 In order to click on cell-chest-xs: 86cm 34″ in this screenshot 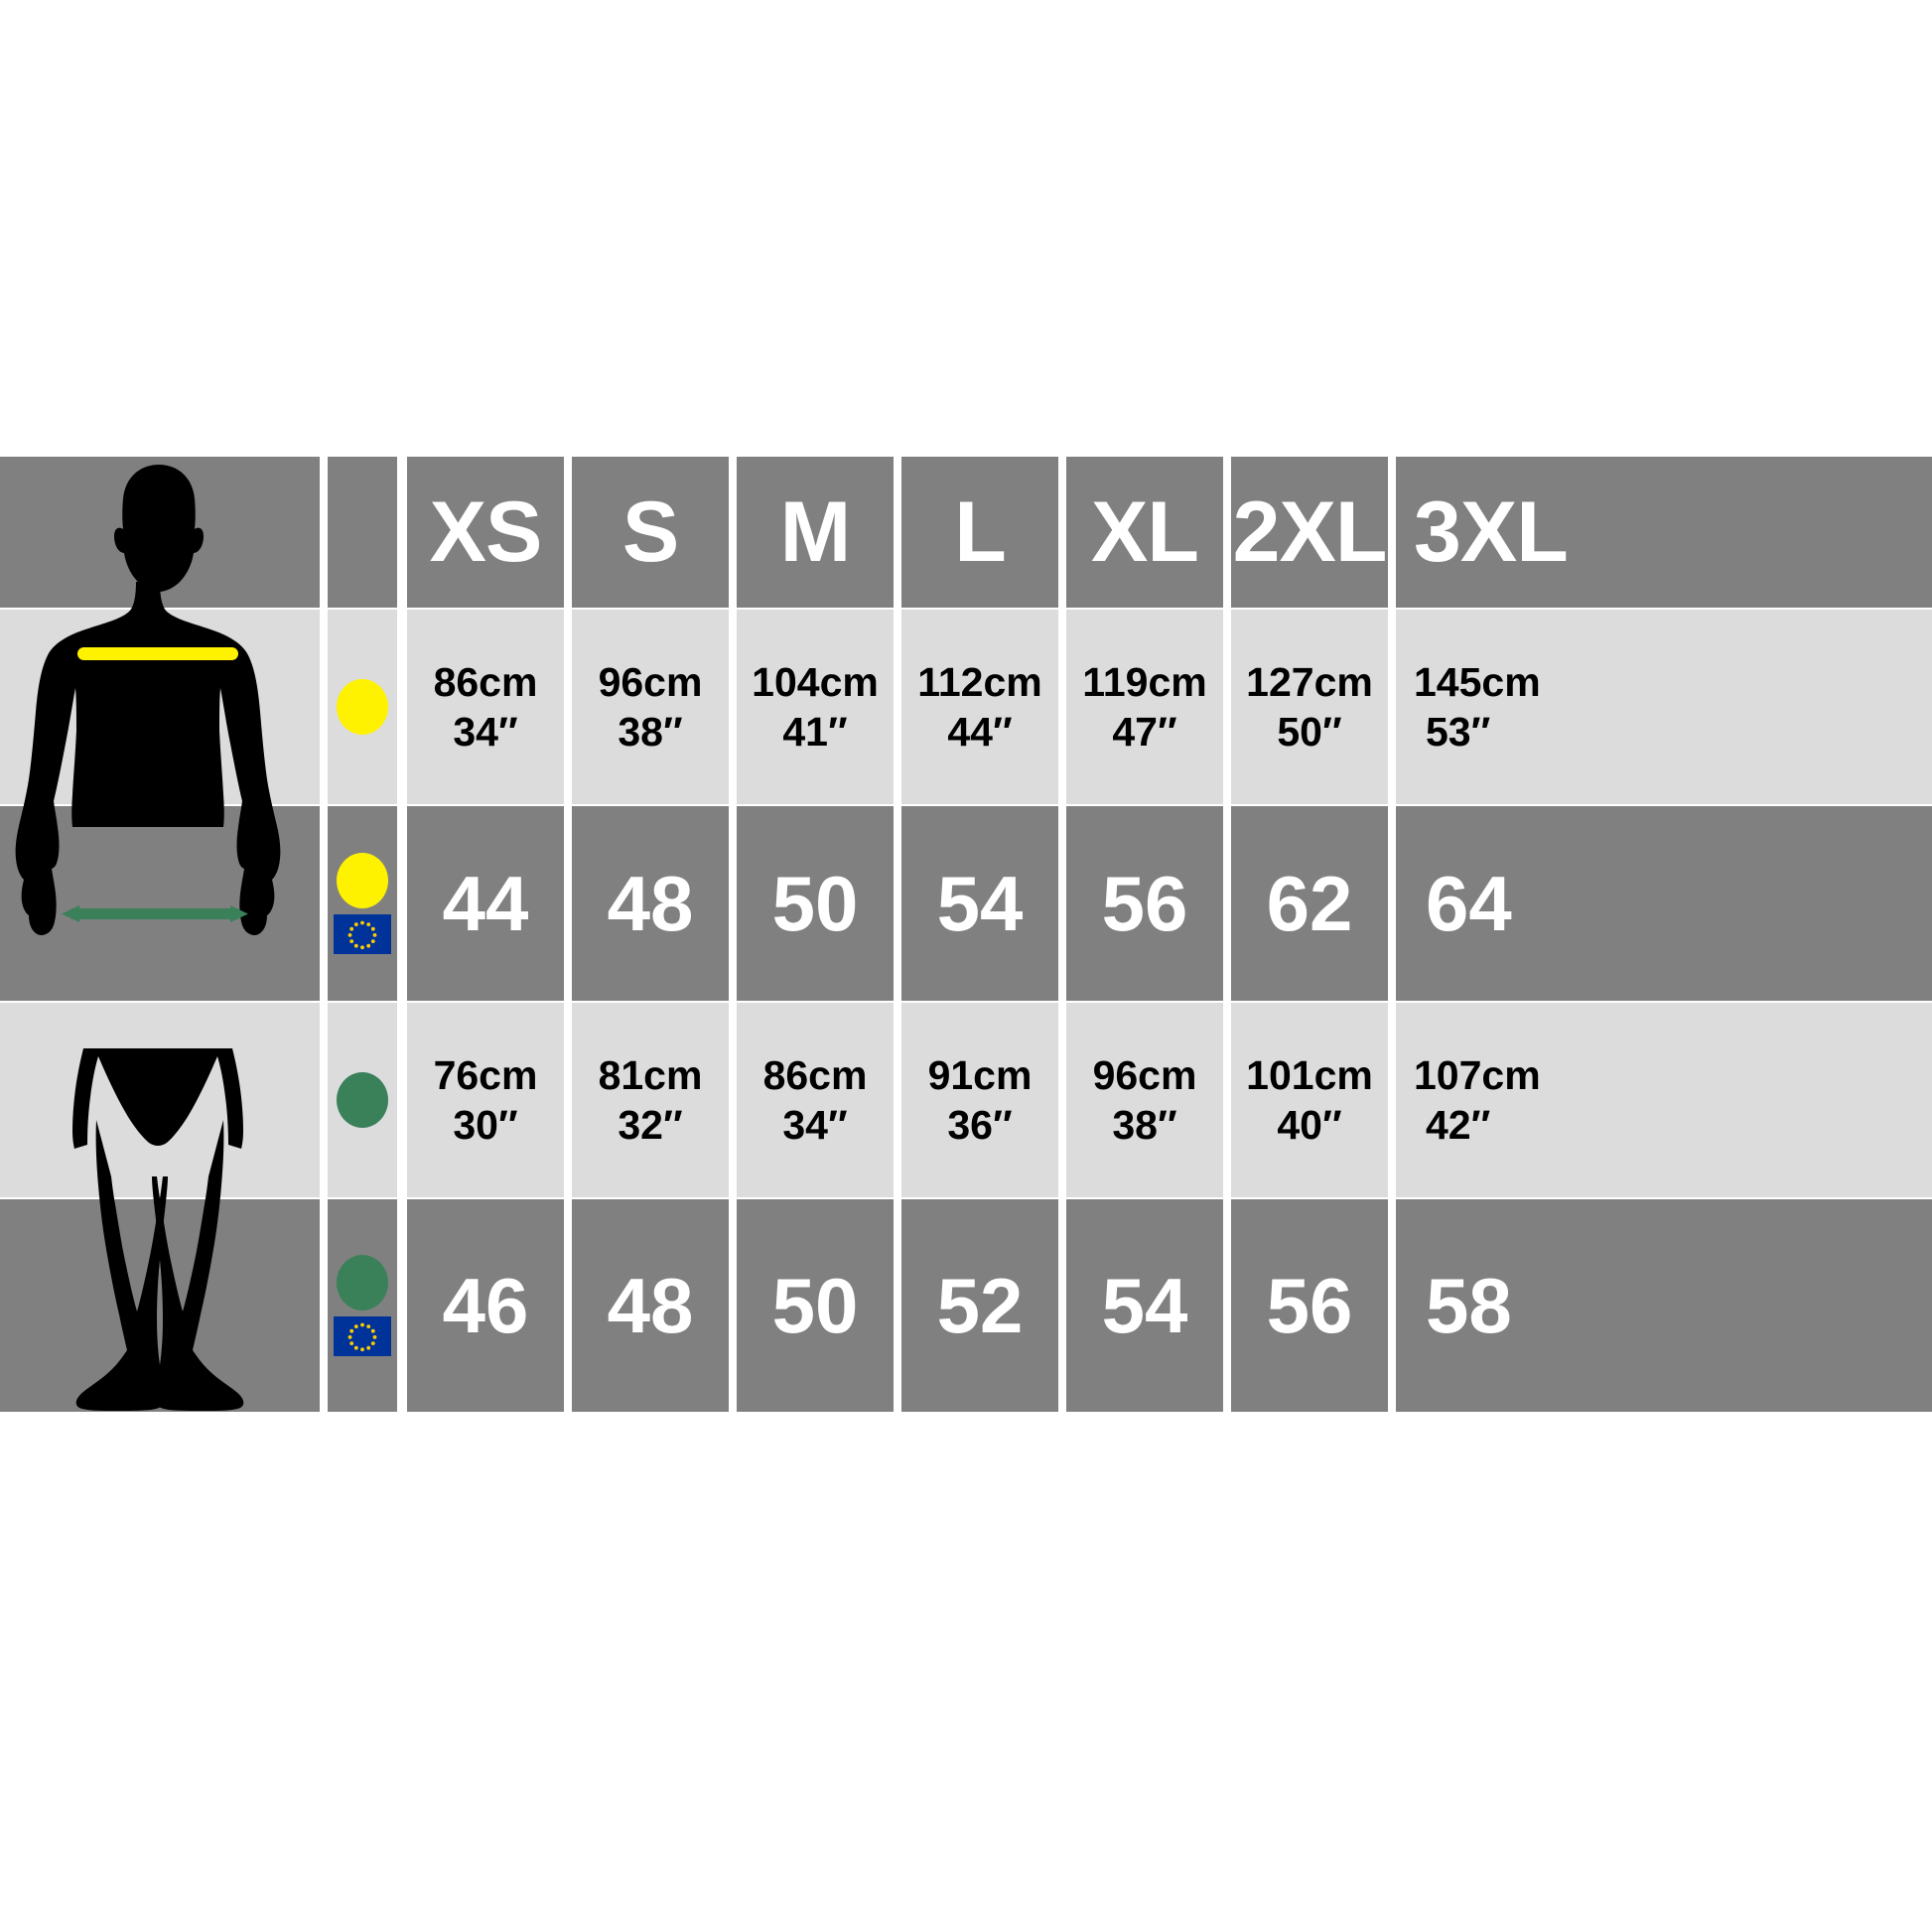, I will do `click(486, 707)`.